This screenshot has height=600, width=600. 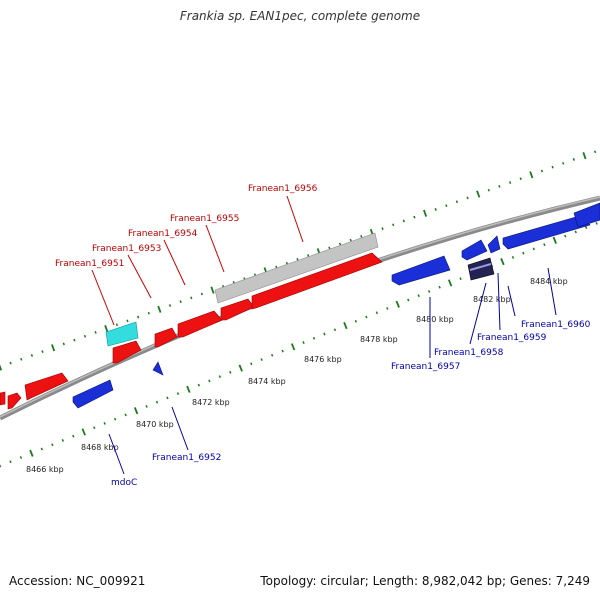 What do you see at coordinates (155, 424) in the screenshot?
I see `scale-label: 8470 kbp` at bounding box center [155, 424].